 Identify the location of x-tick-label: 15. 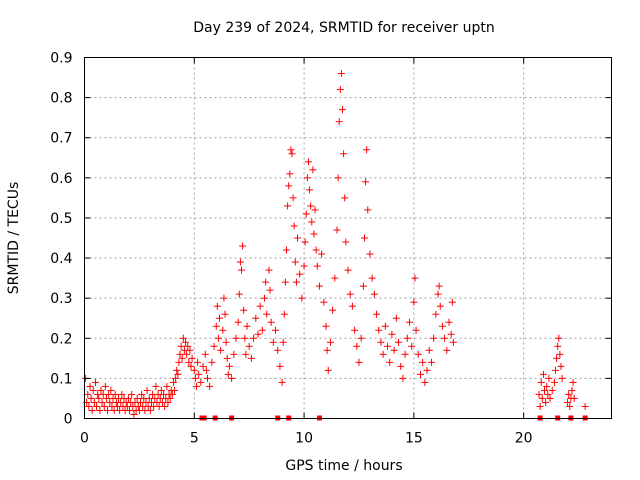
(414, 439).